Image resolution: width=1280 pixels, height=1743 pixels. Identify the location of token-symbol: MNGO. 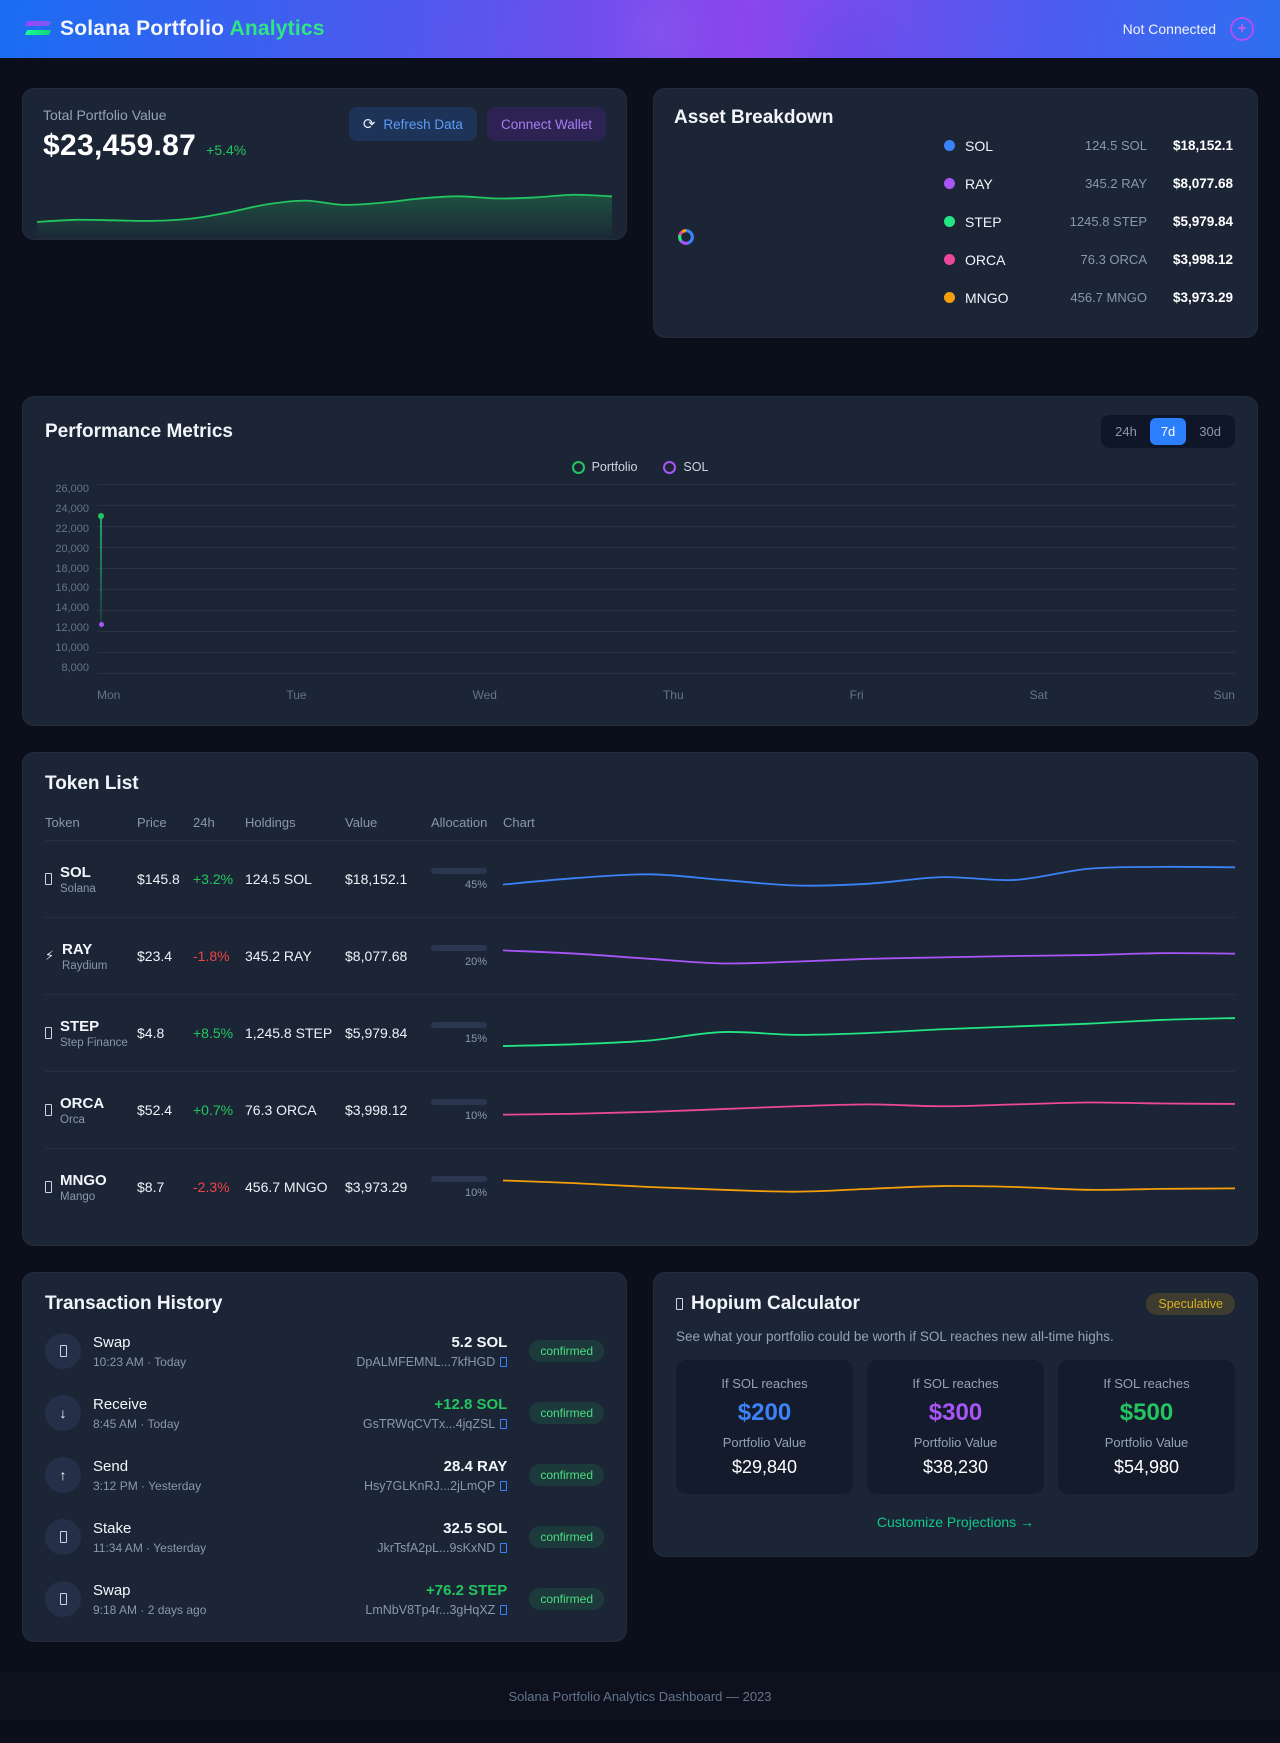
(83, 1180).